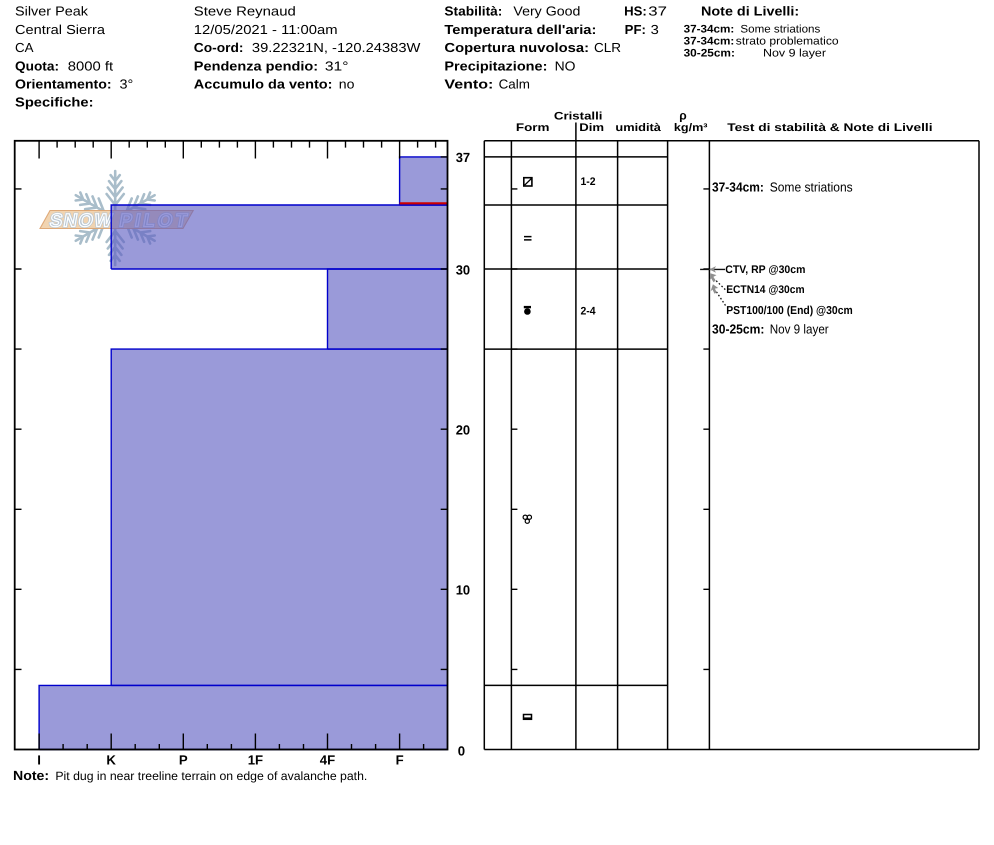 The width and height of the screenshot is (994, 845). What do you see at coordinates (565, 65) in the screenshot?
I see `svg-text: NO` at bounding box center [565, 65].